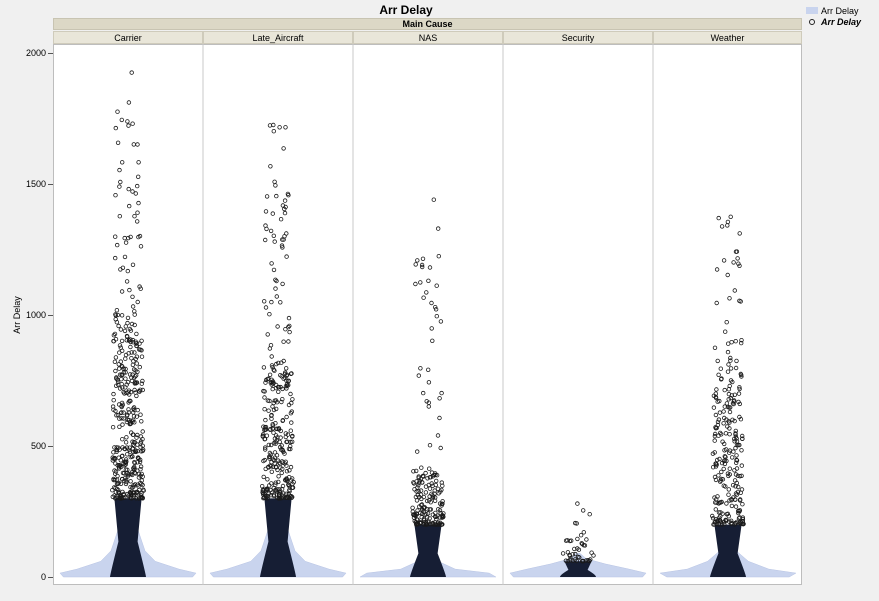  I want to click on y-tick-label-2000: 2000, so click(35, 53).